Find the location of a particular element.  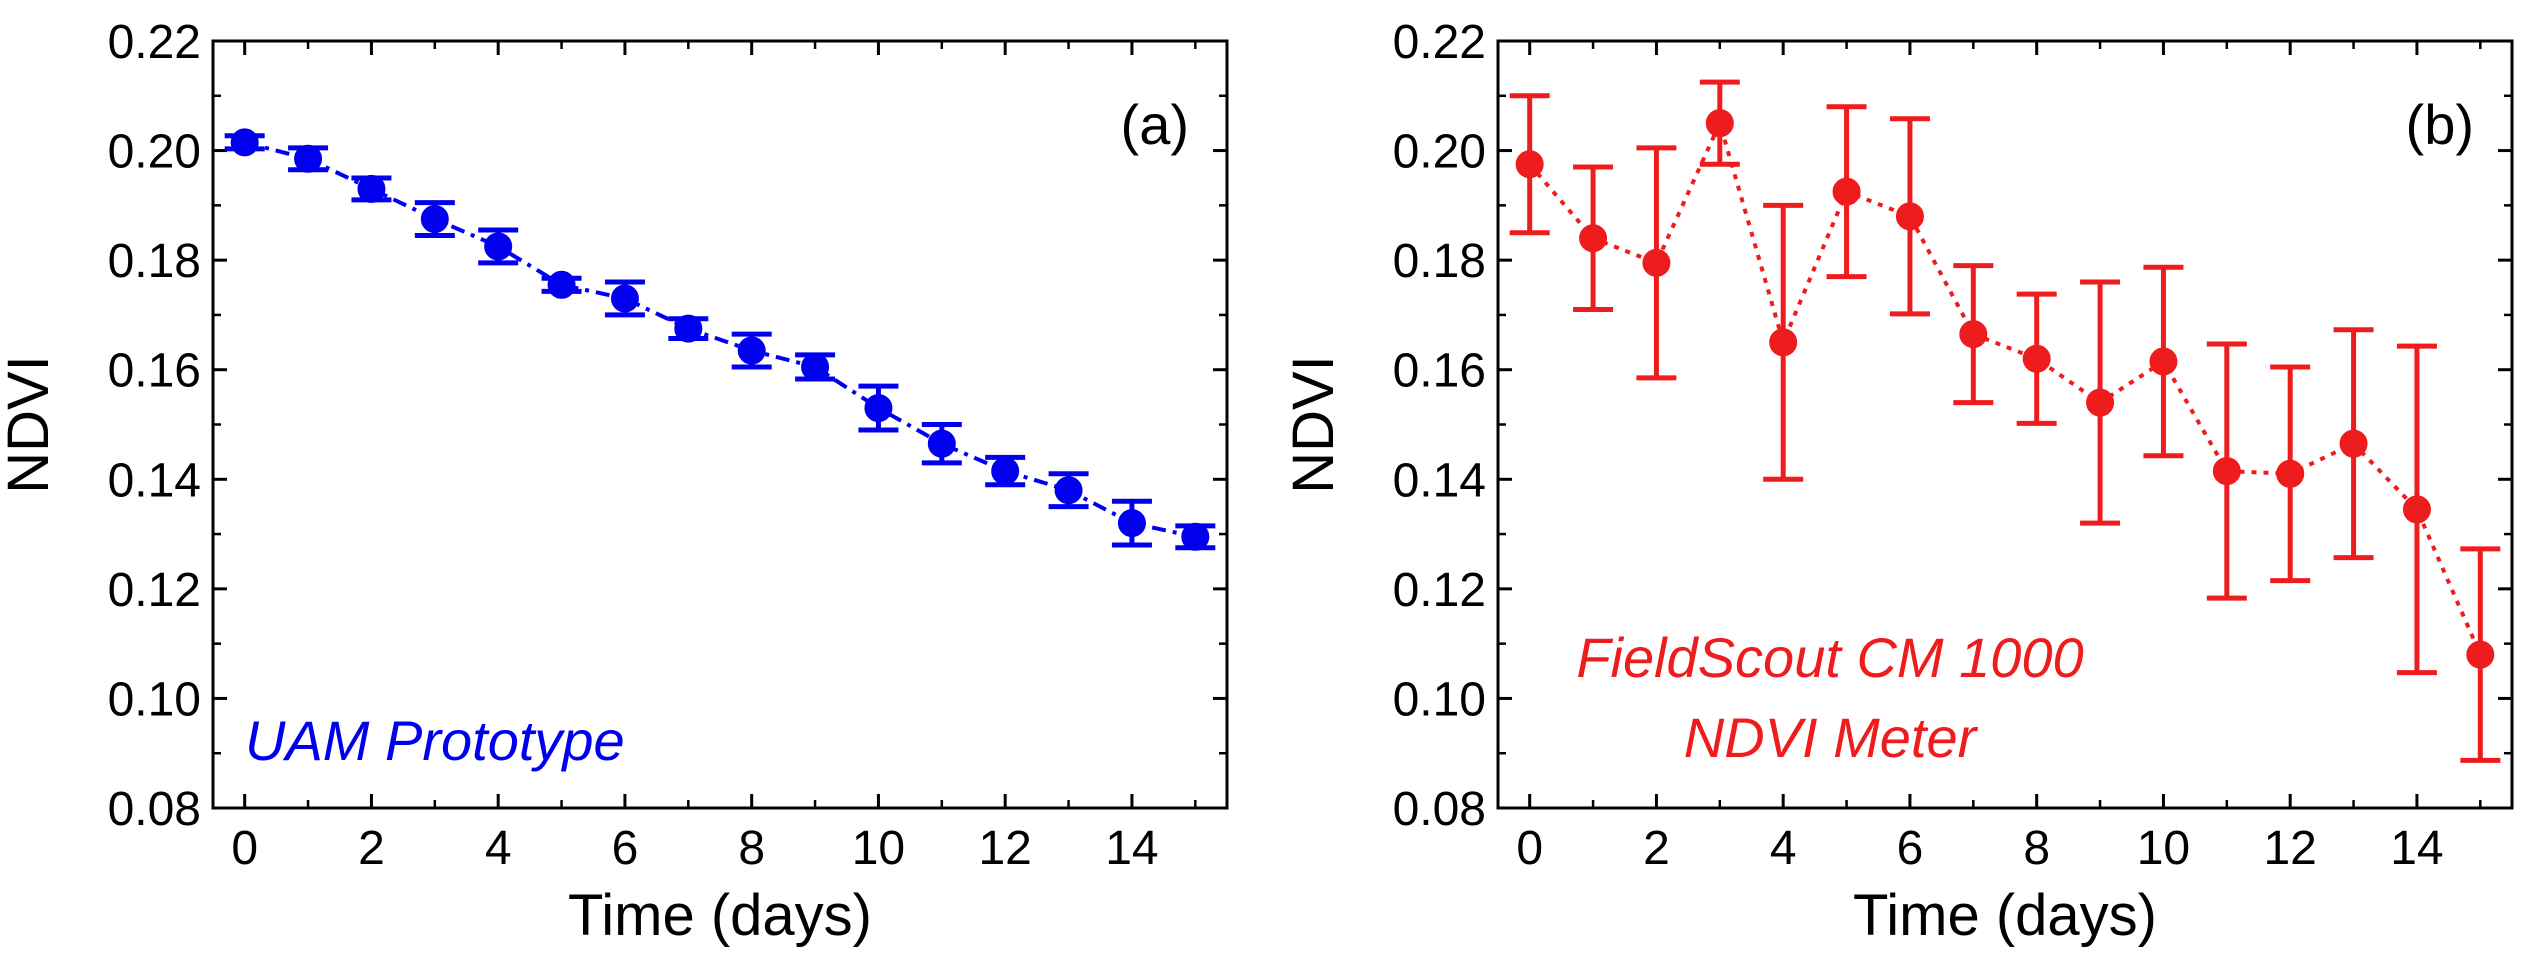

panel-label: (a) is located at coordinates (1155, 124).